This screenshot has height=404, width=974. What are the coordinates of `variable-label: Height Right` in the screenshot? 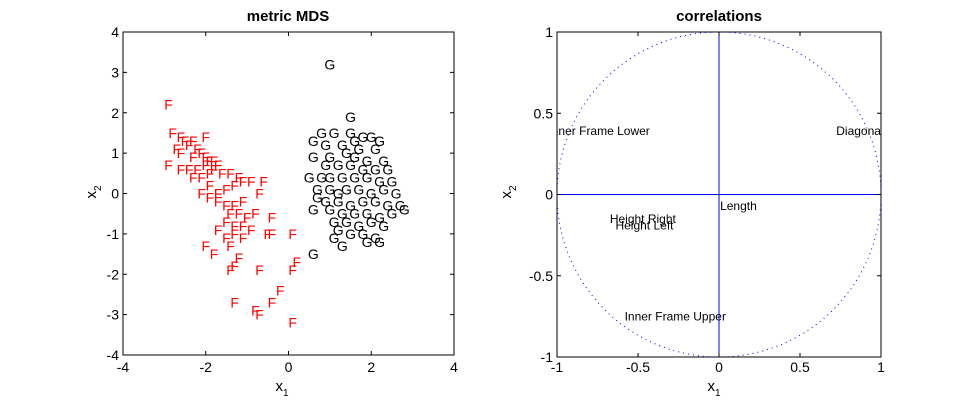 It's located at (643, 219).